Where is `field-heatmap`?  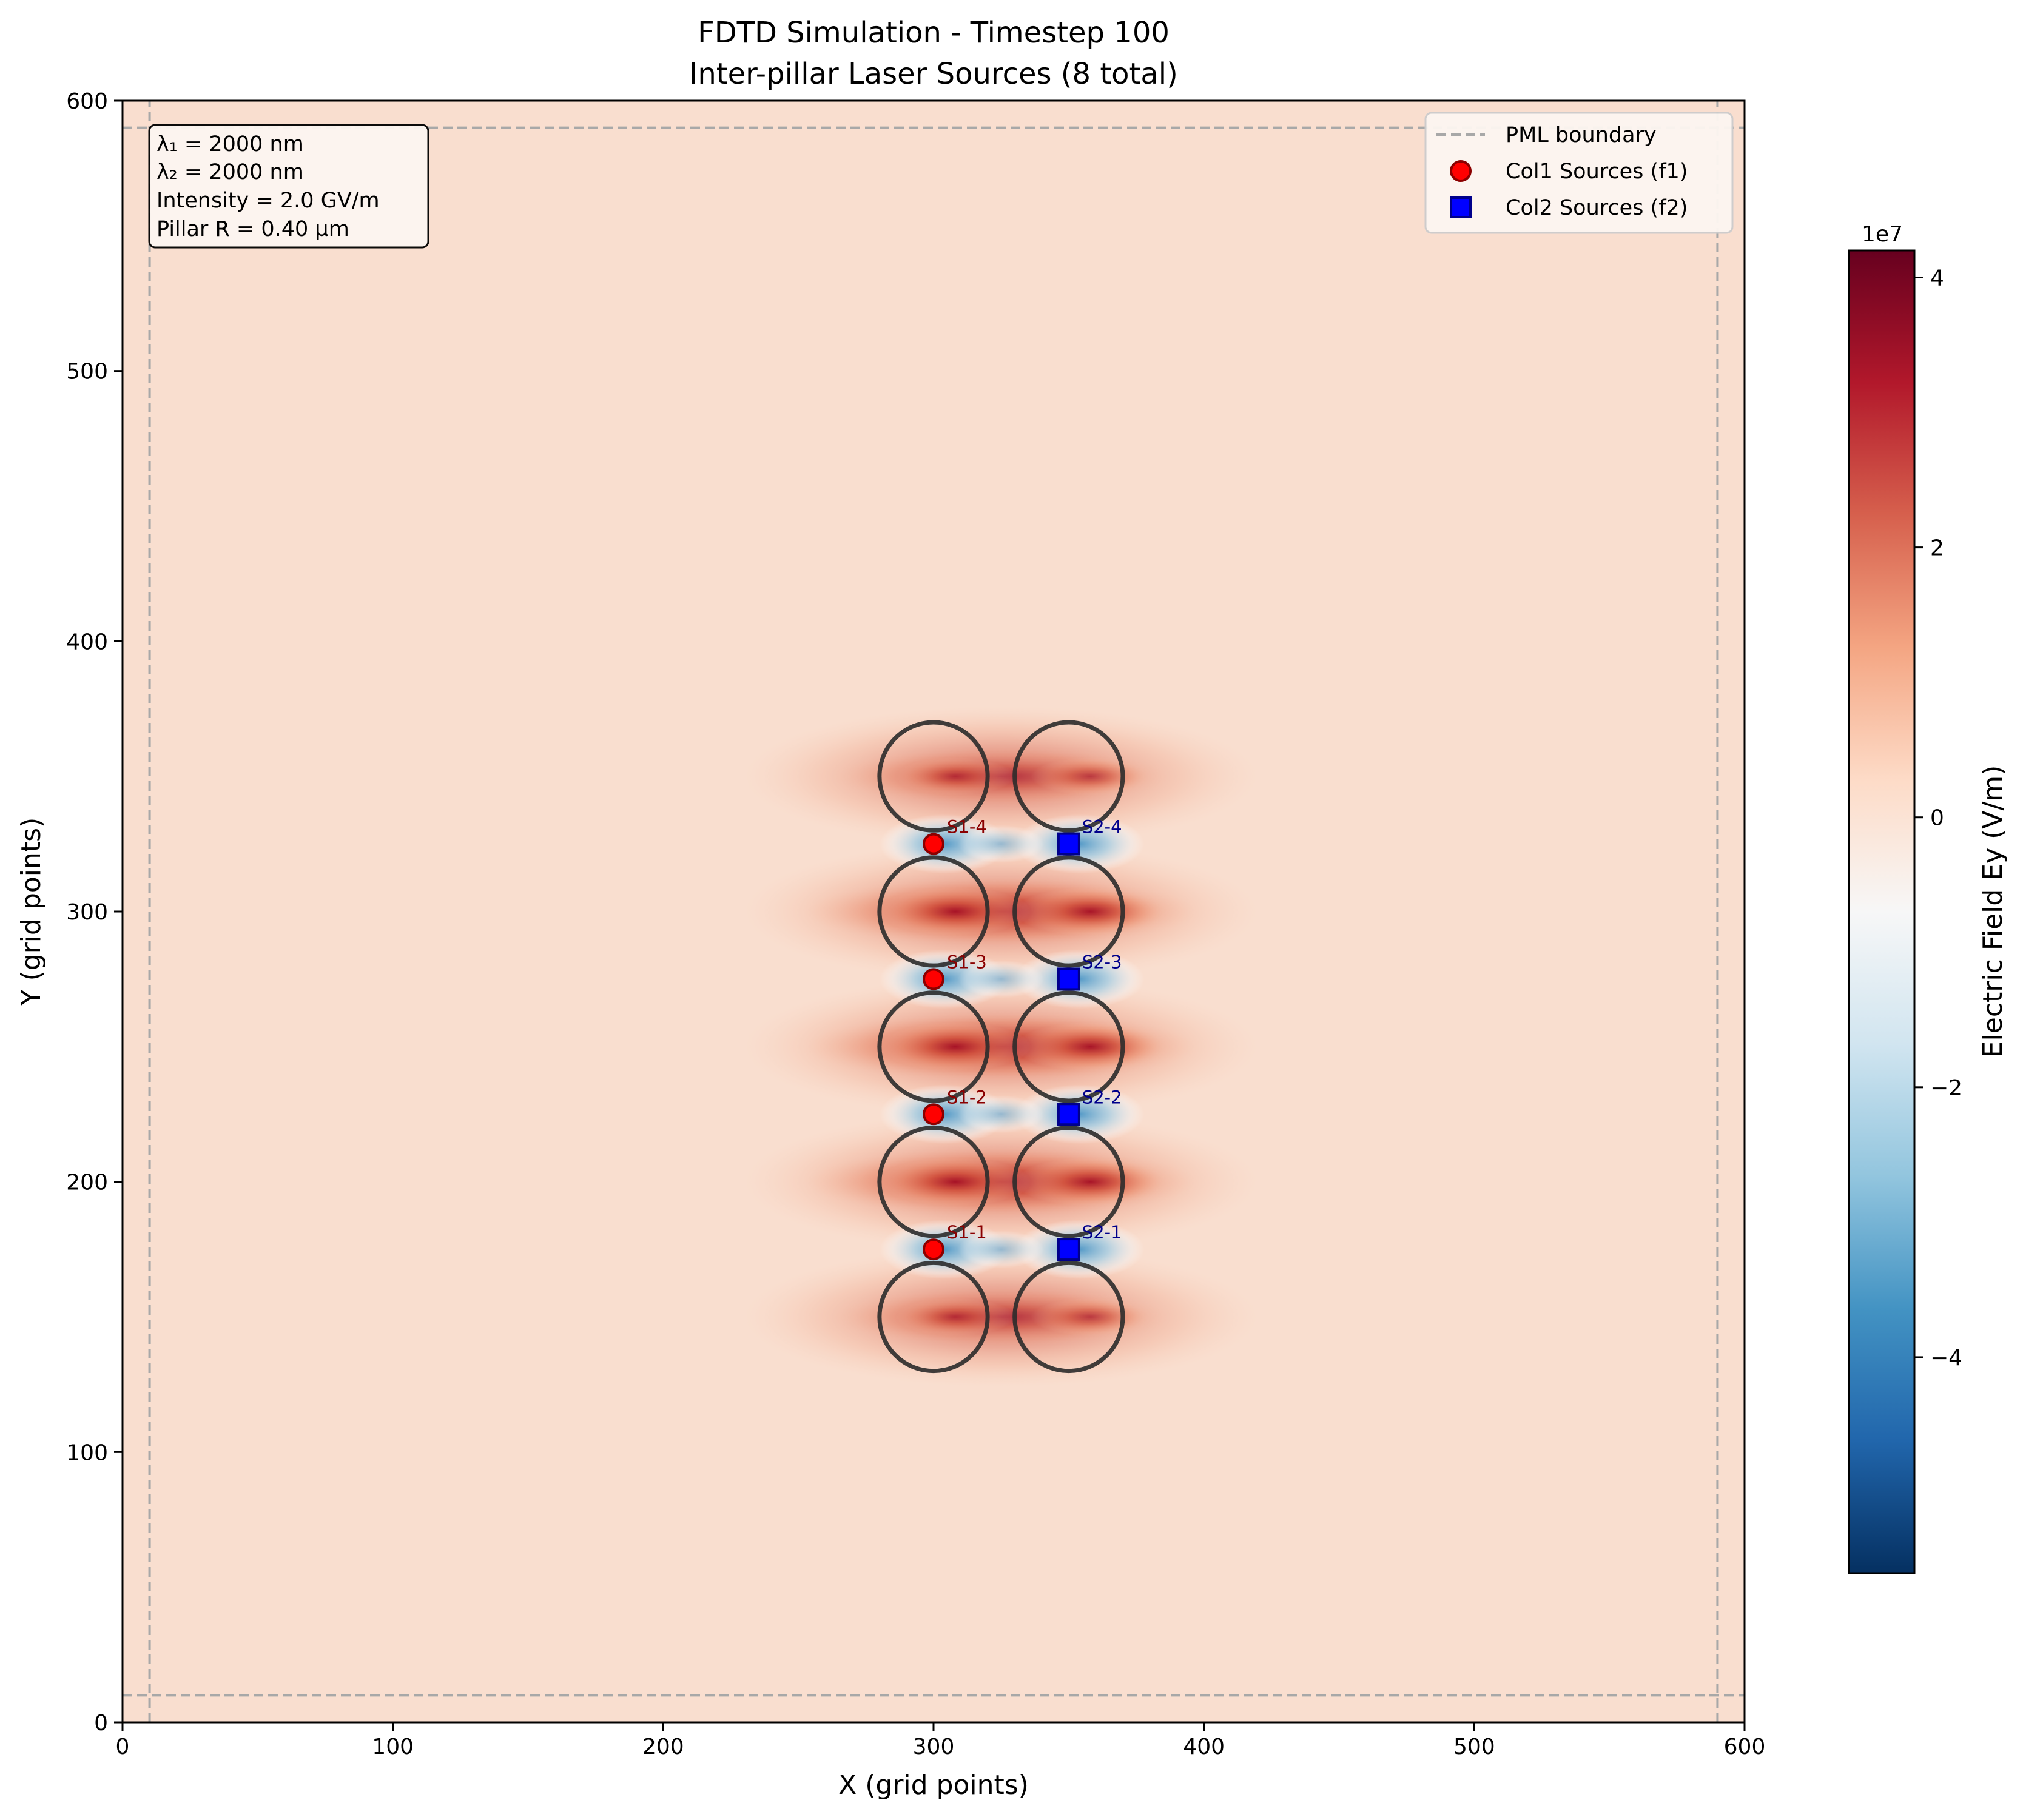 field-heatmap is located at coordinates (1001, 1047).